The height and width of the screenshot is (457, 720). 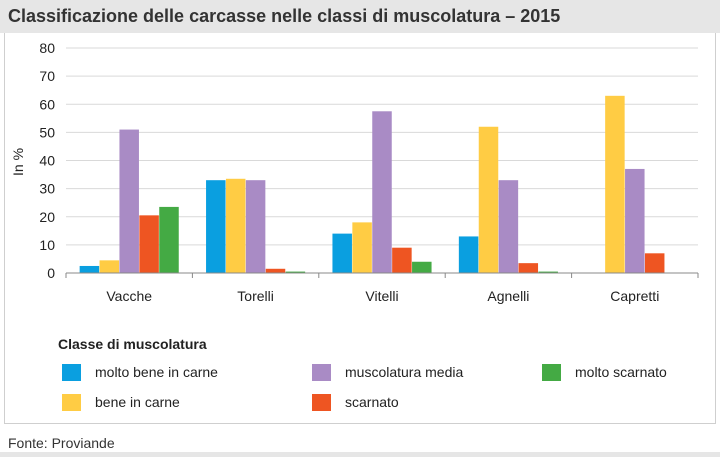 I want to click on y-tick-label: 40, so click(x=47, y=161).